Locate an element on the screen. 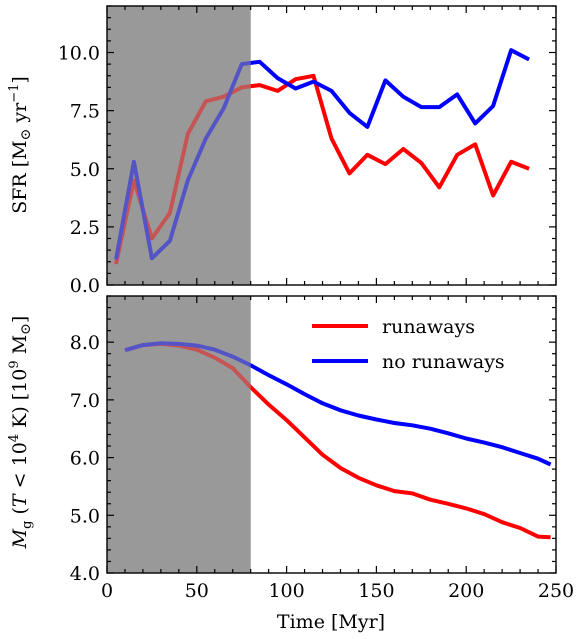  legend-label-runaways: runaways is located at coordinates (428, 327).